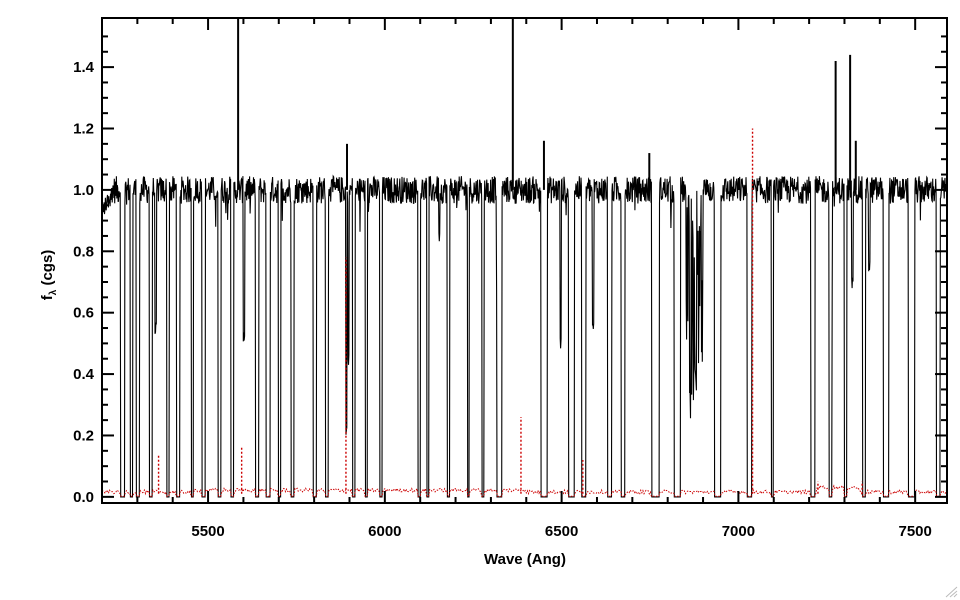  What do you see at coordinates (47, 297) in the screenshot?
I see `y-axis-title-main: f` at bounding box center [47, 297].